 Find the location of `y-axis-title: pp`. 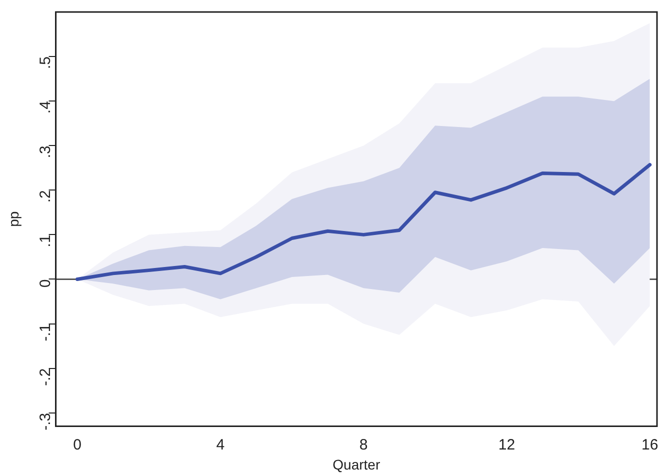

y-axis-title: pp is located at coordinates (13, 219).